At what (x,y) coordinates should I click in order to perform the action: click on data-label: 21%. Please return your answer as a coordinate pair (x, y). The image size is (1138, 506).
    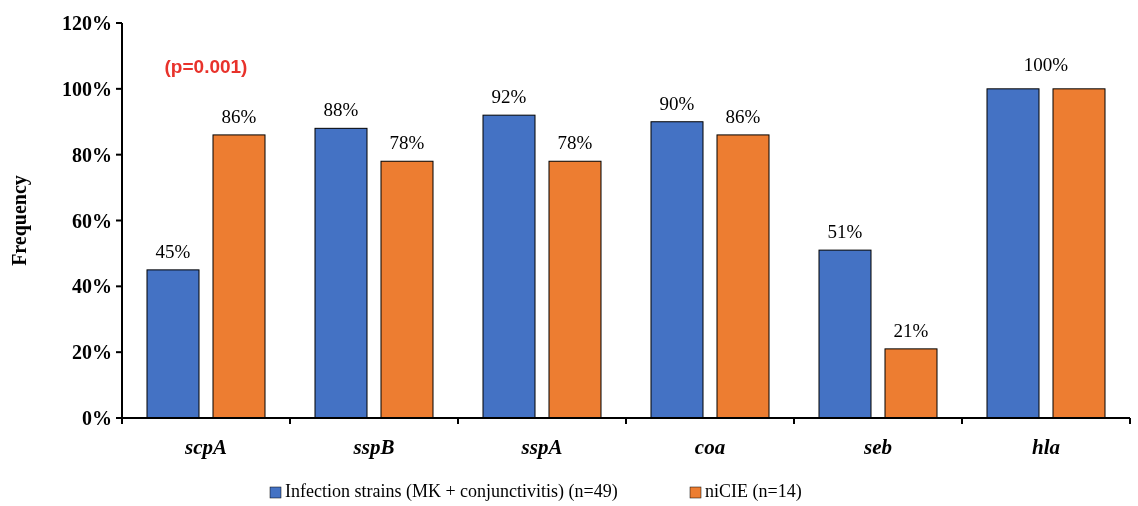
    Looking at the image, I should click on (911, 330).